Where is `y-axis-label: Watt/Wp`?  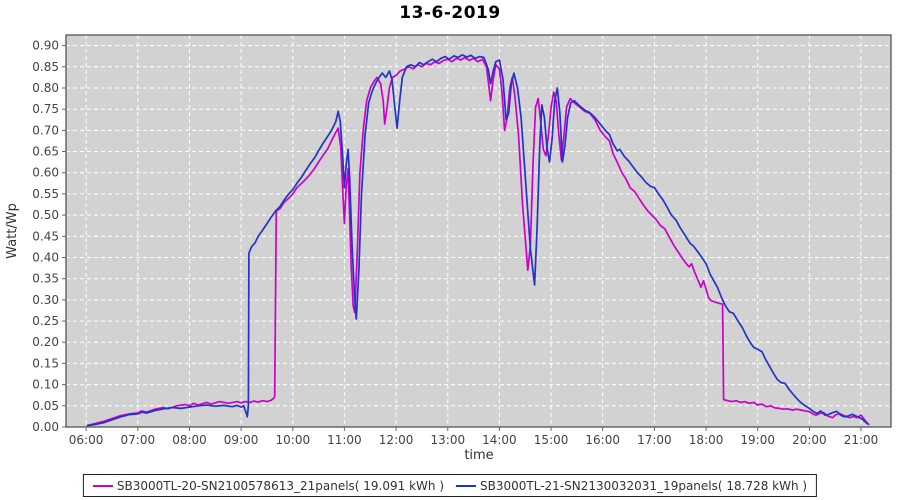
y-axis-label: Watt/Wp is located at coordinates (12, 231).